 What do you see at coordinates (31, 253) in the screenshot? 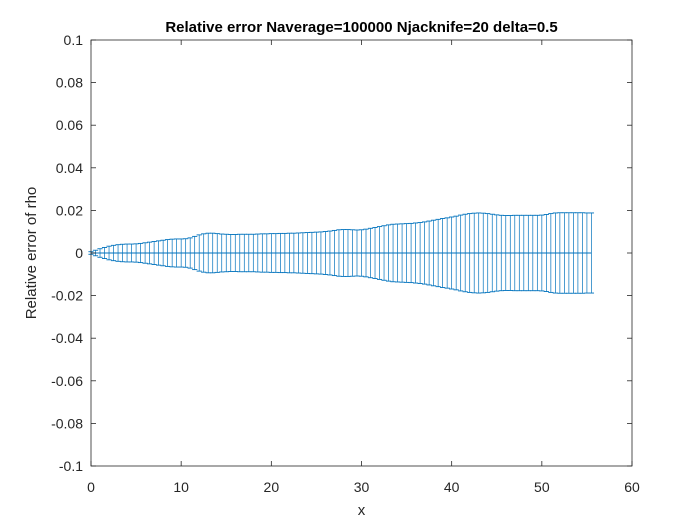
I see `y-axis-label: Relative error of rho` at bounding box center [31, 253].